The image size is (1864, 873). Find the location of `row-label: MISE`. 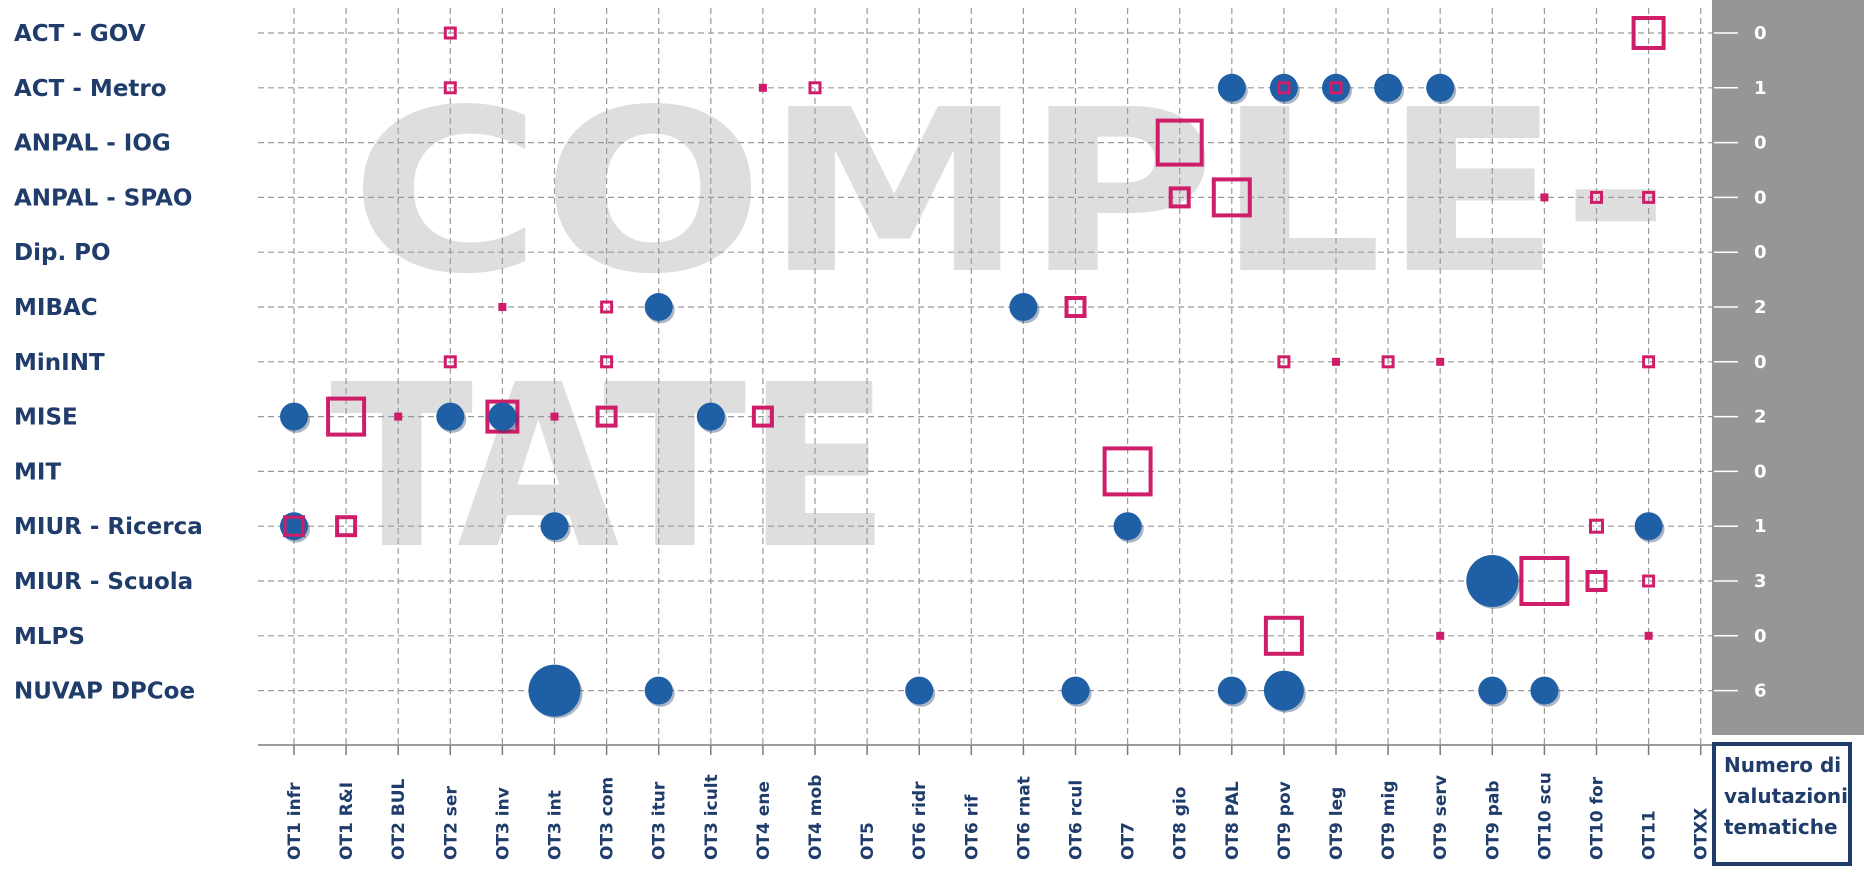

row-label: MISE is located at coordinates (46, 418).